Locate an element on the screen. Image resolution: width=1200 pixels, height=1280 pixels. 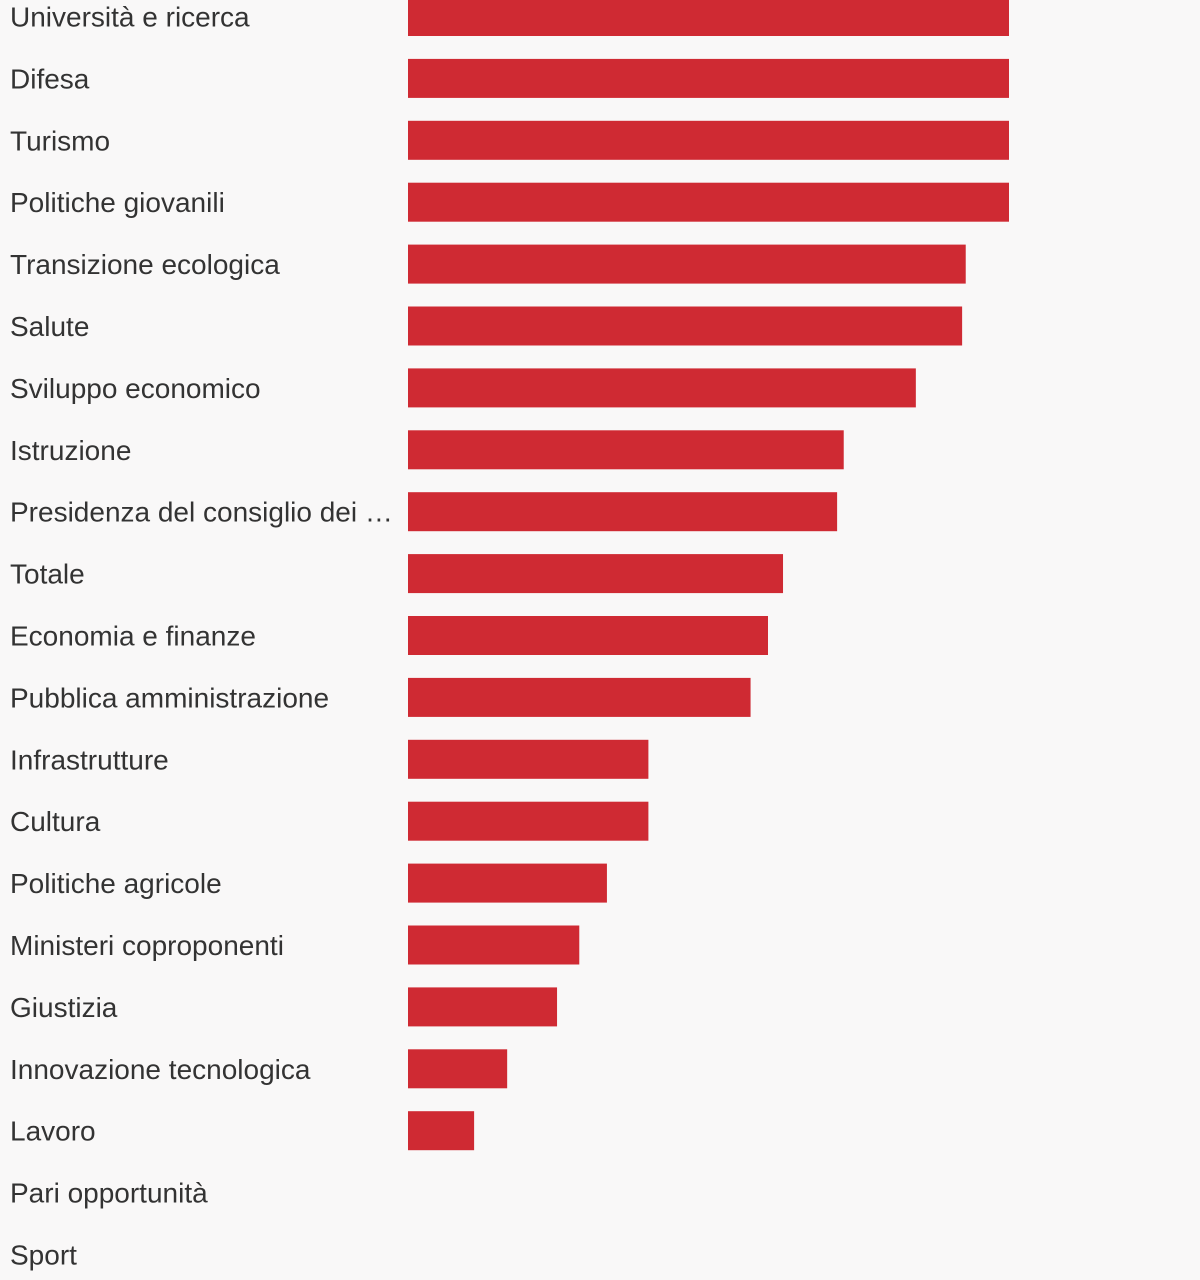
category-label: Cultura is located at coordinates (55, 821).